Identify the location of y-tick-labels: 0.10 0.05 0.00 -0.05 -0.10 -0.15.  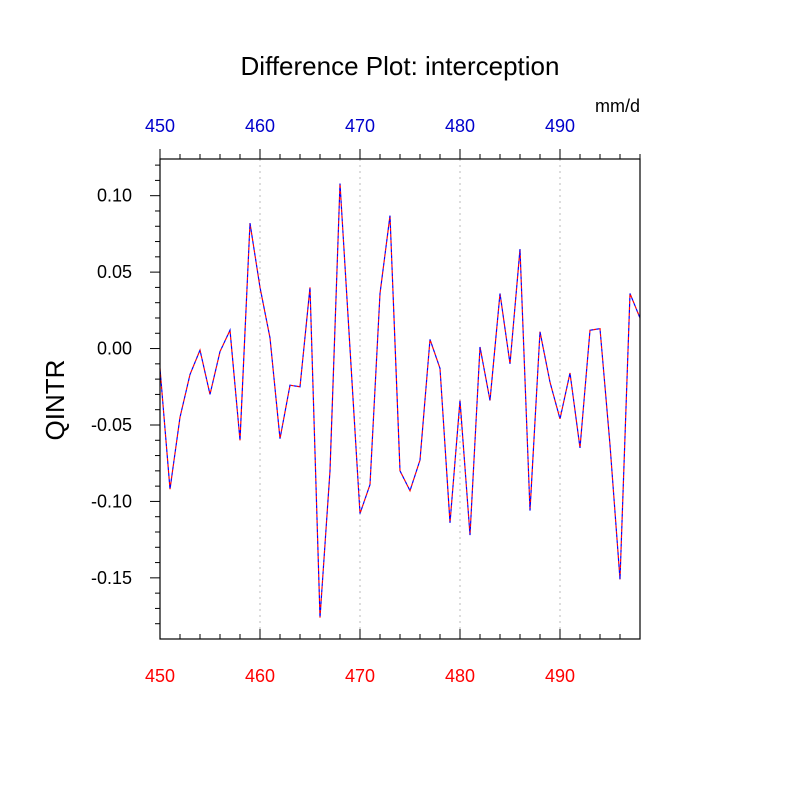
(111, 387).